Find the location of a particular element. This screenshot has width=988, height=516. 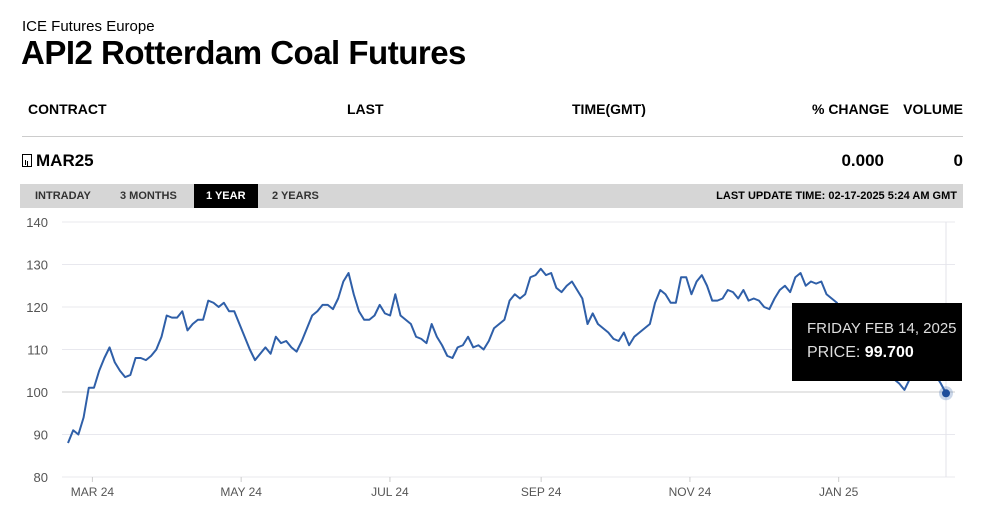

column-header-time: TIME(GMT) is located at coordinates (609, 109).